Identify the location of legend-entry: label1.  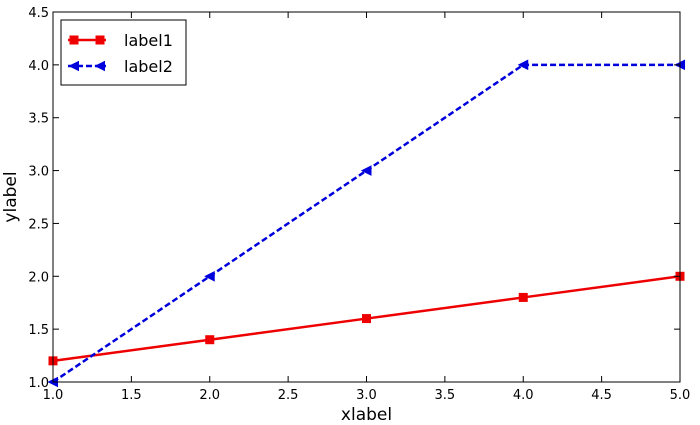
(120, 40).